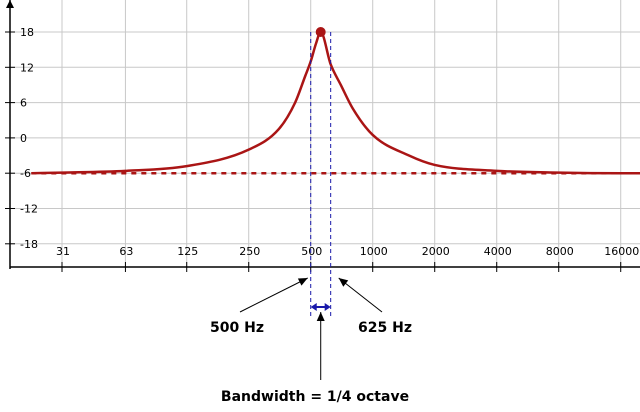 Image resolution: width=640 pixels, height=412 pixels. Describe the element at coordinates (320, 316) in the screenshot. I see `bandwidth-arrow-head` at that location.